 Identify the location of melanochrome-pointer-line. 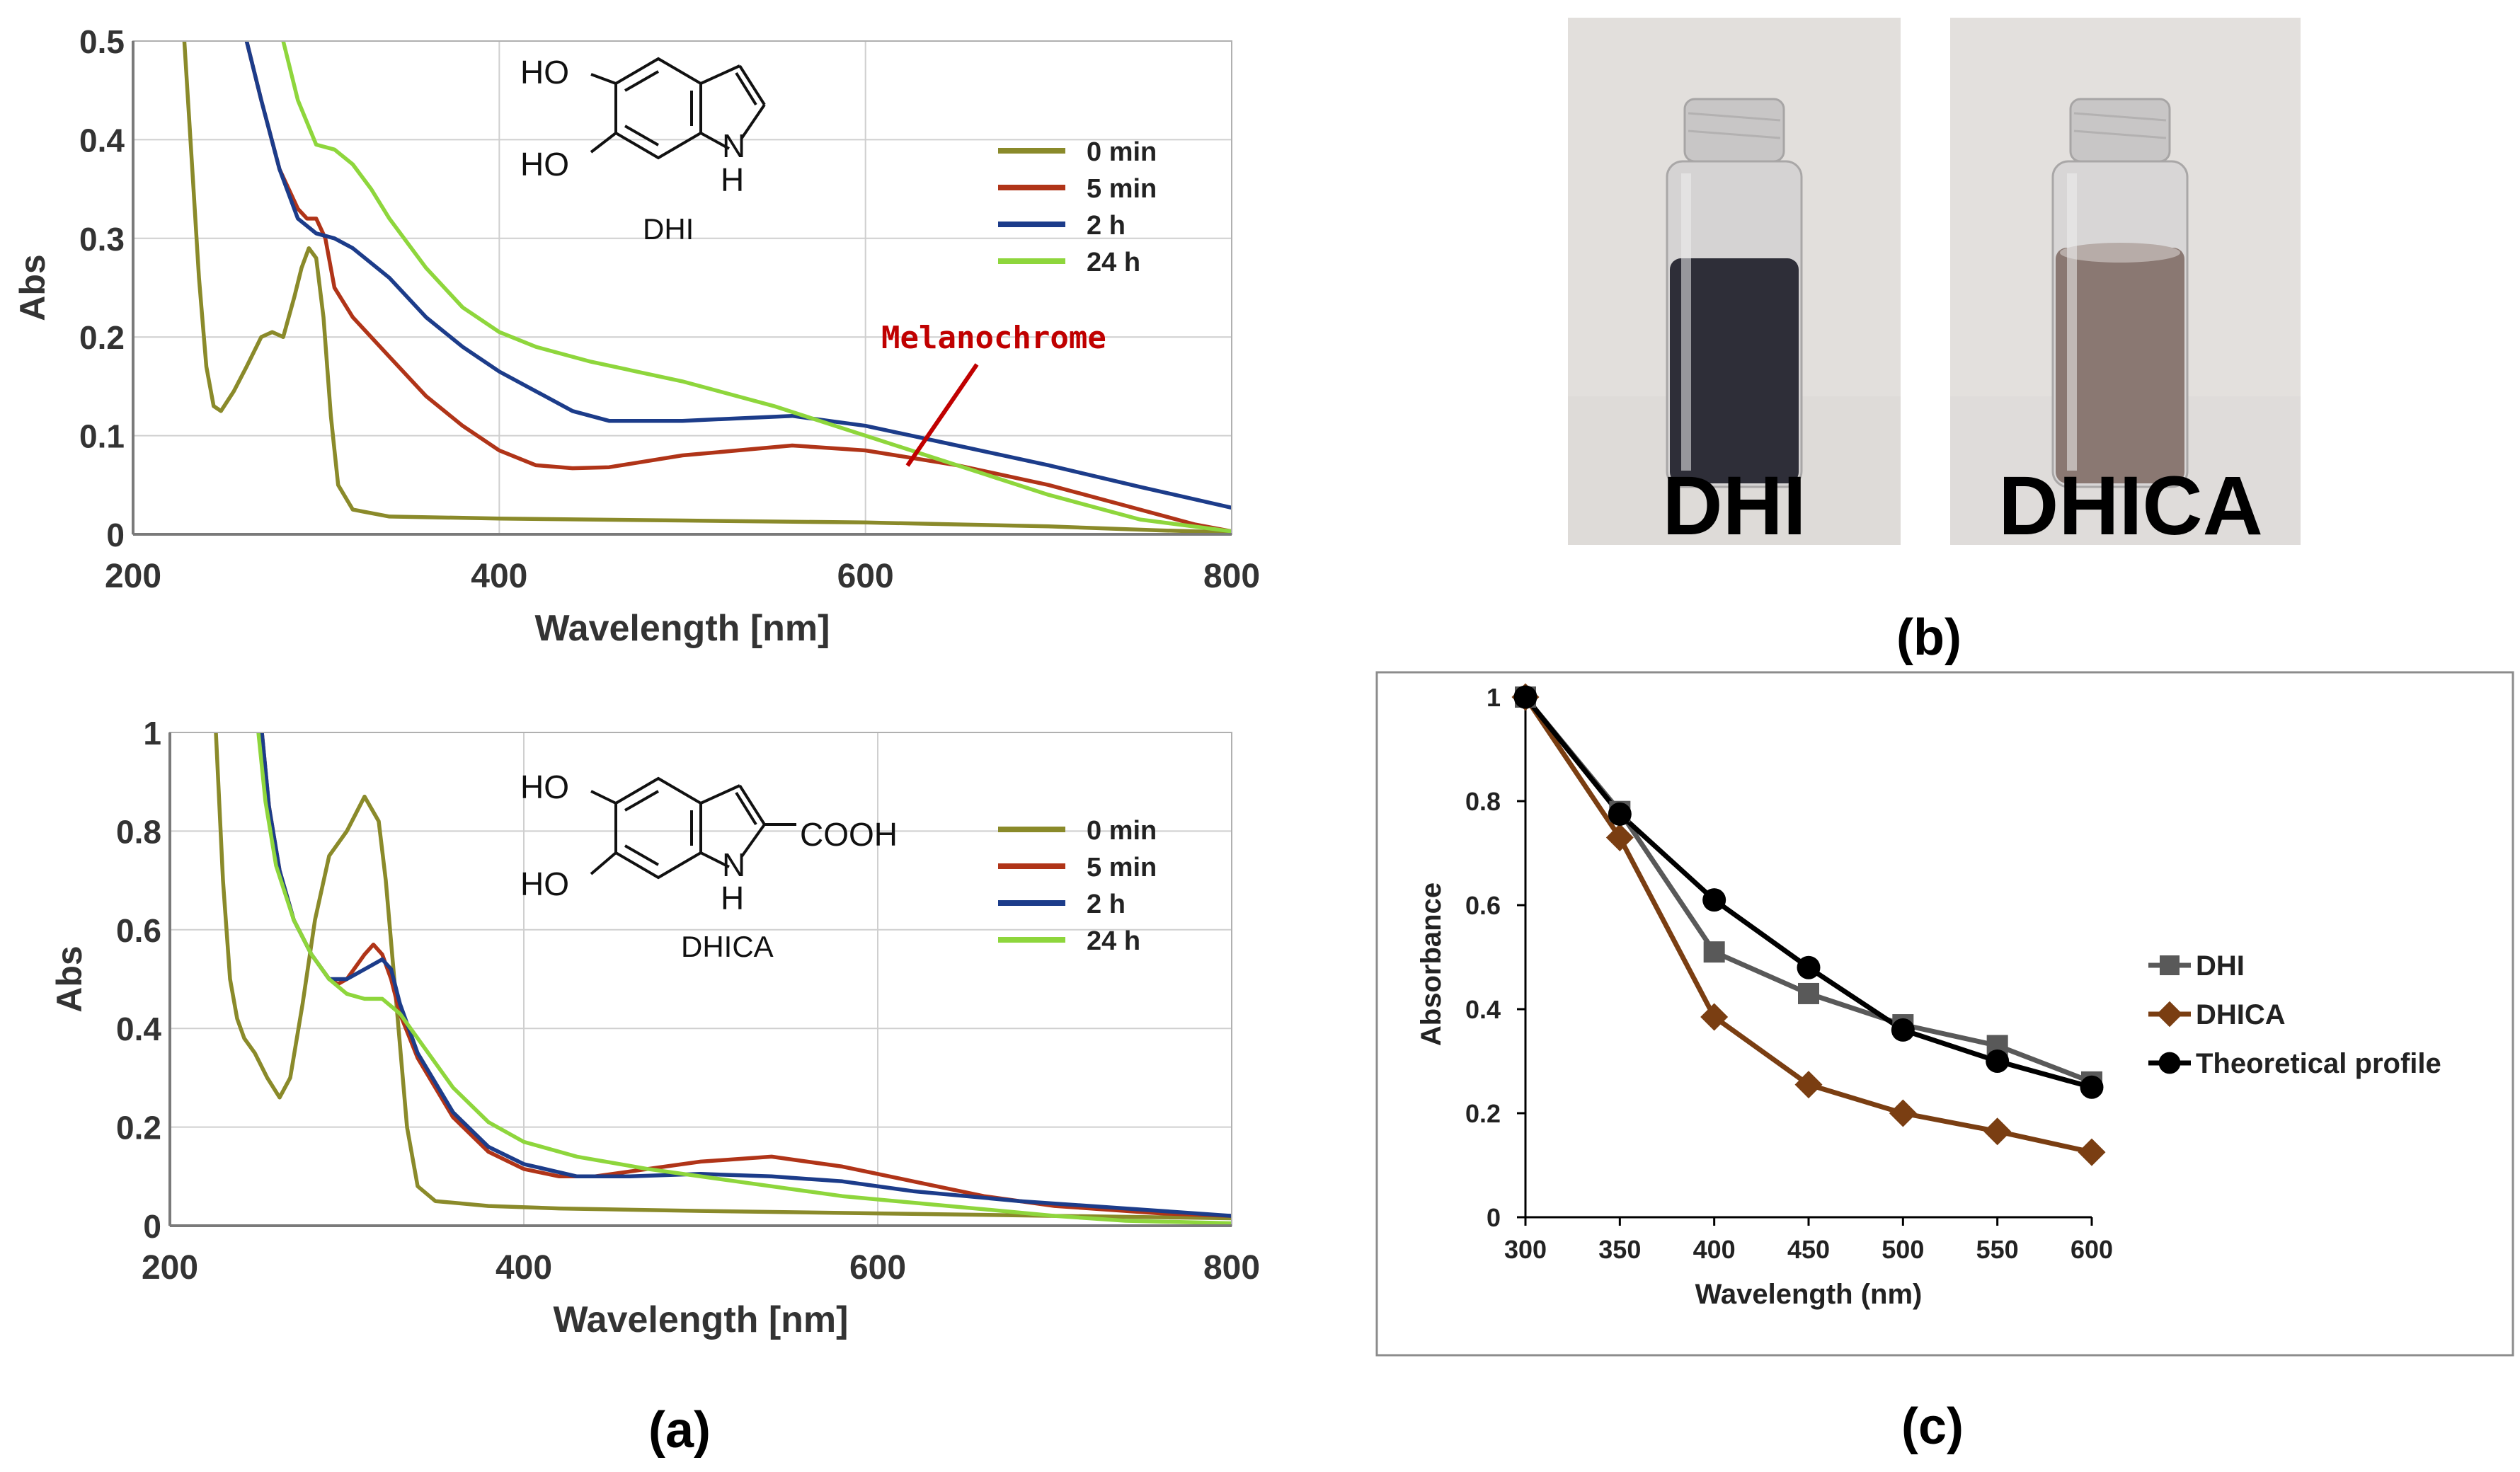
(942, 415).